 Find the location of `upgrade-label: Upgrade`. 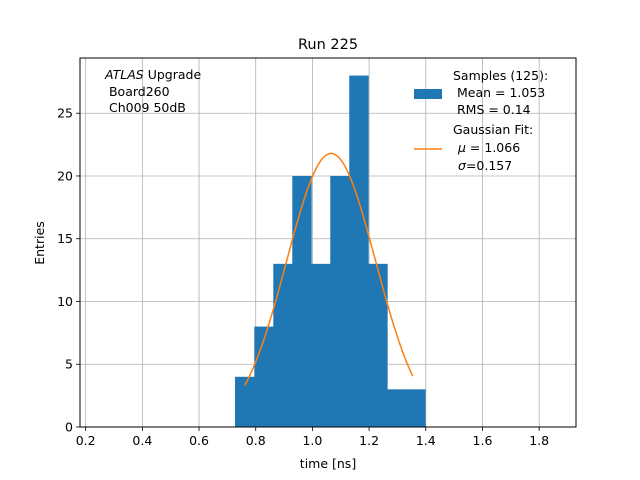

upgrade-label: Upgrade is located at coordinates (173, 74).